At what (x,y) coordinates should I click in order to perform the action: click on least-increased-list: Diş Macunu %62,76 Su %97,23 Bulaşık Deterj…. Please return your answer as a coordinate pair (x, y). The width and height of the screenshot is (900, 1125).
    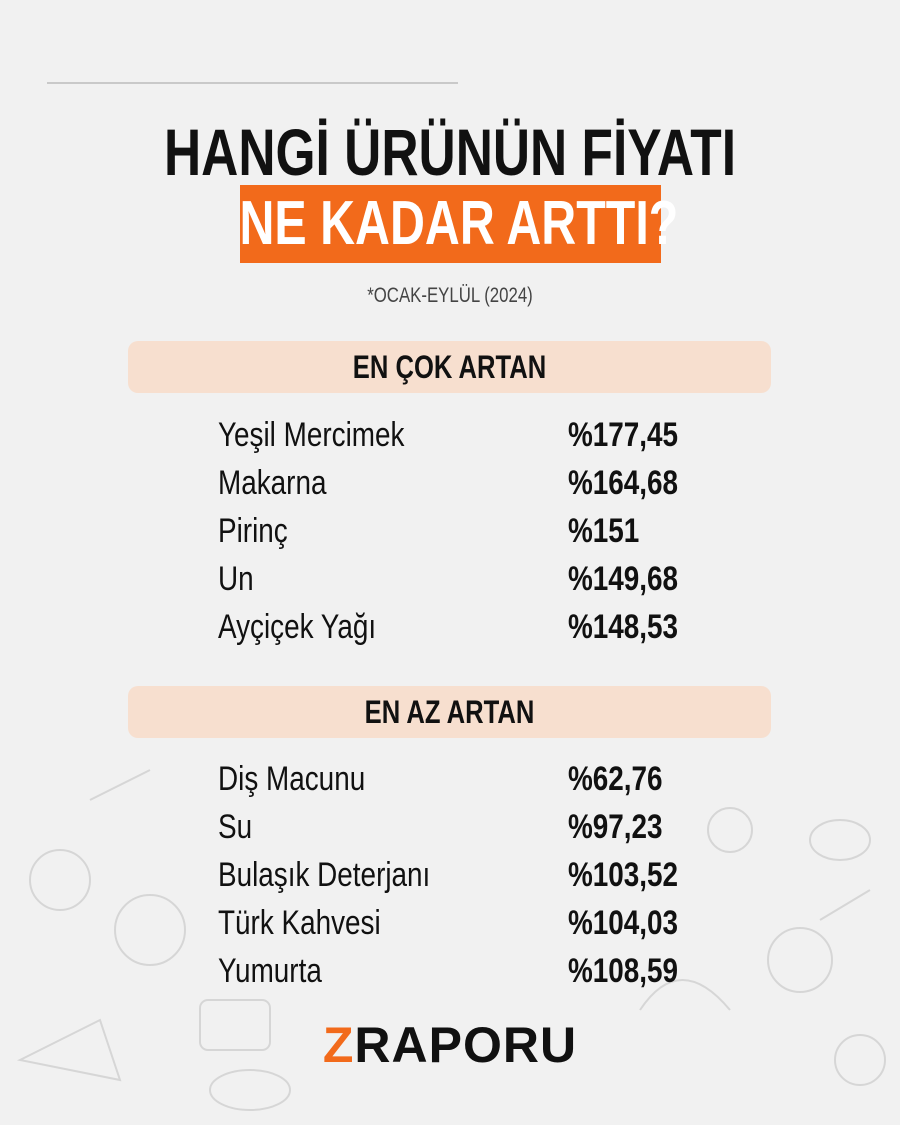
    Looking at the image, I should click on (468, 875).